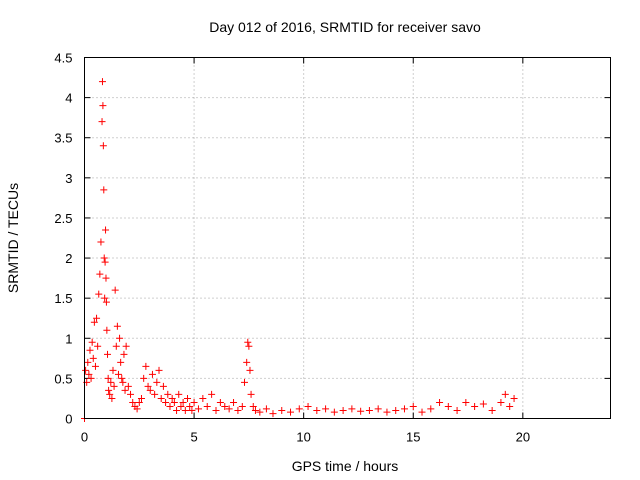 The width and height of the screenshot is (640, 480). Describe the element at coordinates (63, 138) in the screenshot. I see `y-tick-label: 3.5` at that location.